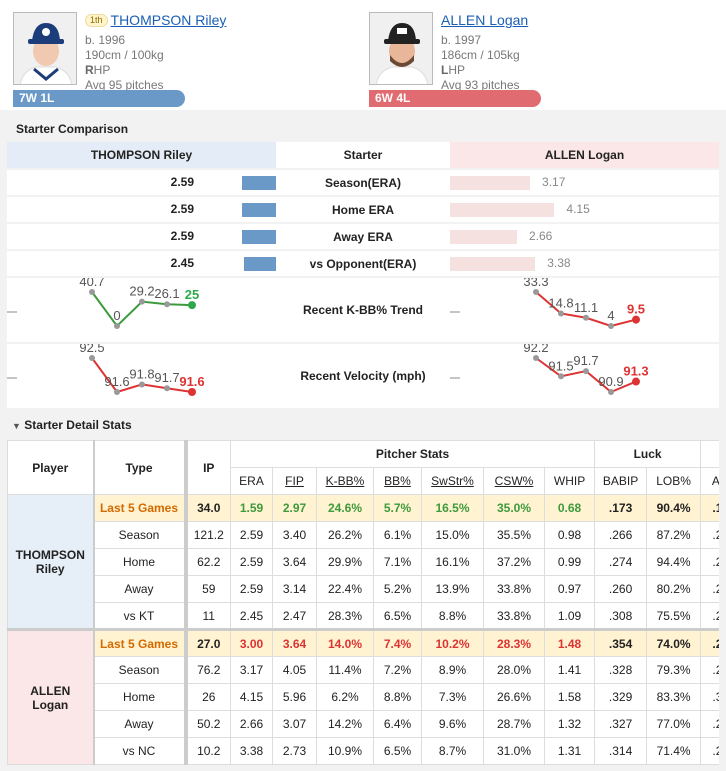 The image size is (726, 771). What do you see at coordinates (208, 642) in the screenshot?
I see `stat-cell: 27.0` at bounding box center [208, 642].